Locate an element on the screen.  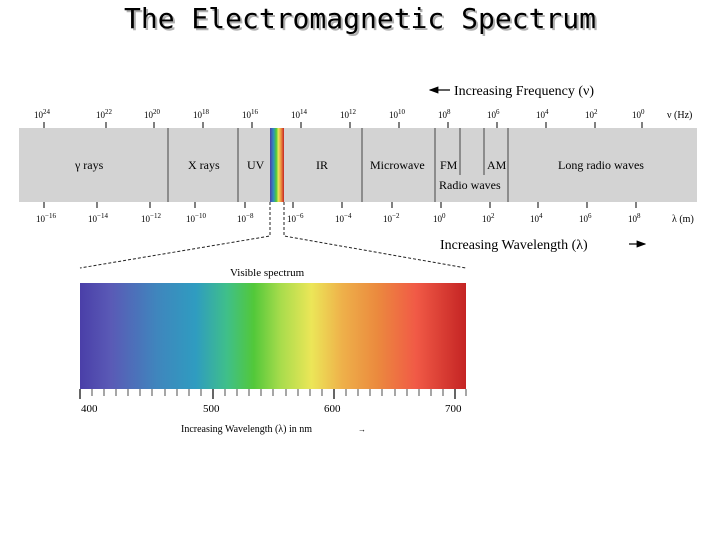
frequency-unit-label: ν (Hz) is located at coordinates (679, 115).